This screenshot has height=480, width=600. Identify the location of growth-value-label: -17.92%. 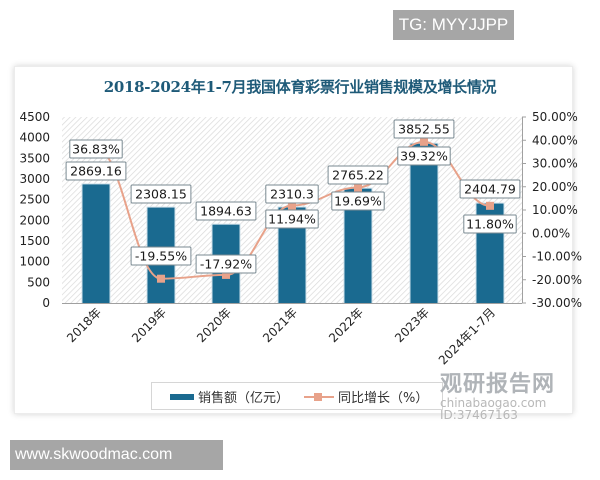
(226, 264).